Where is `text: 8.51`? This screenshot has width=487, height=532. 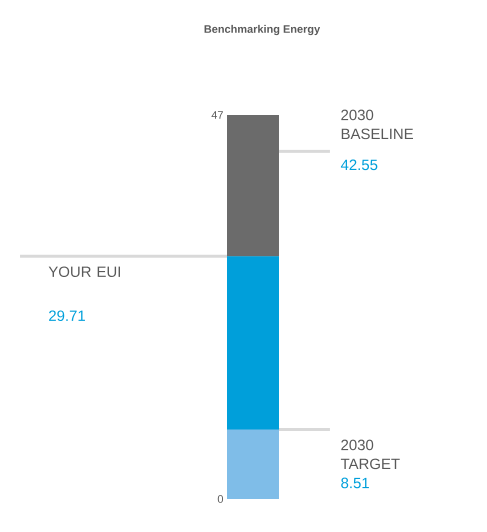
text: 8.51 is located at coordinates (355, 483).